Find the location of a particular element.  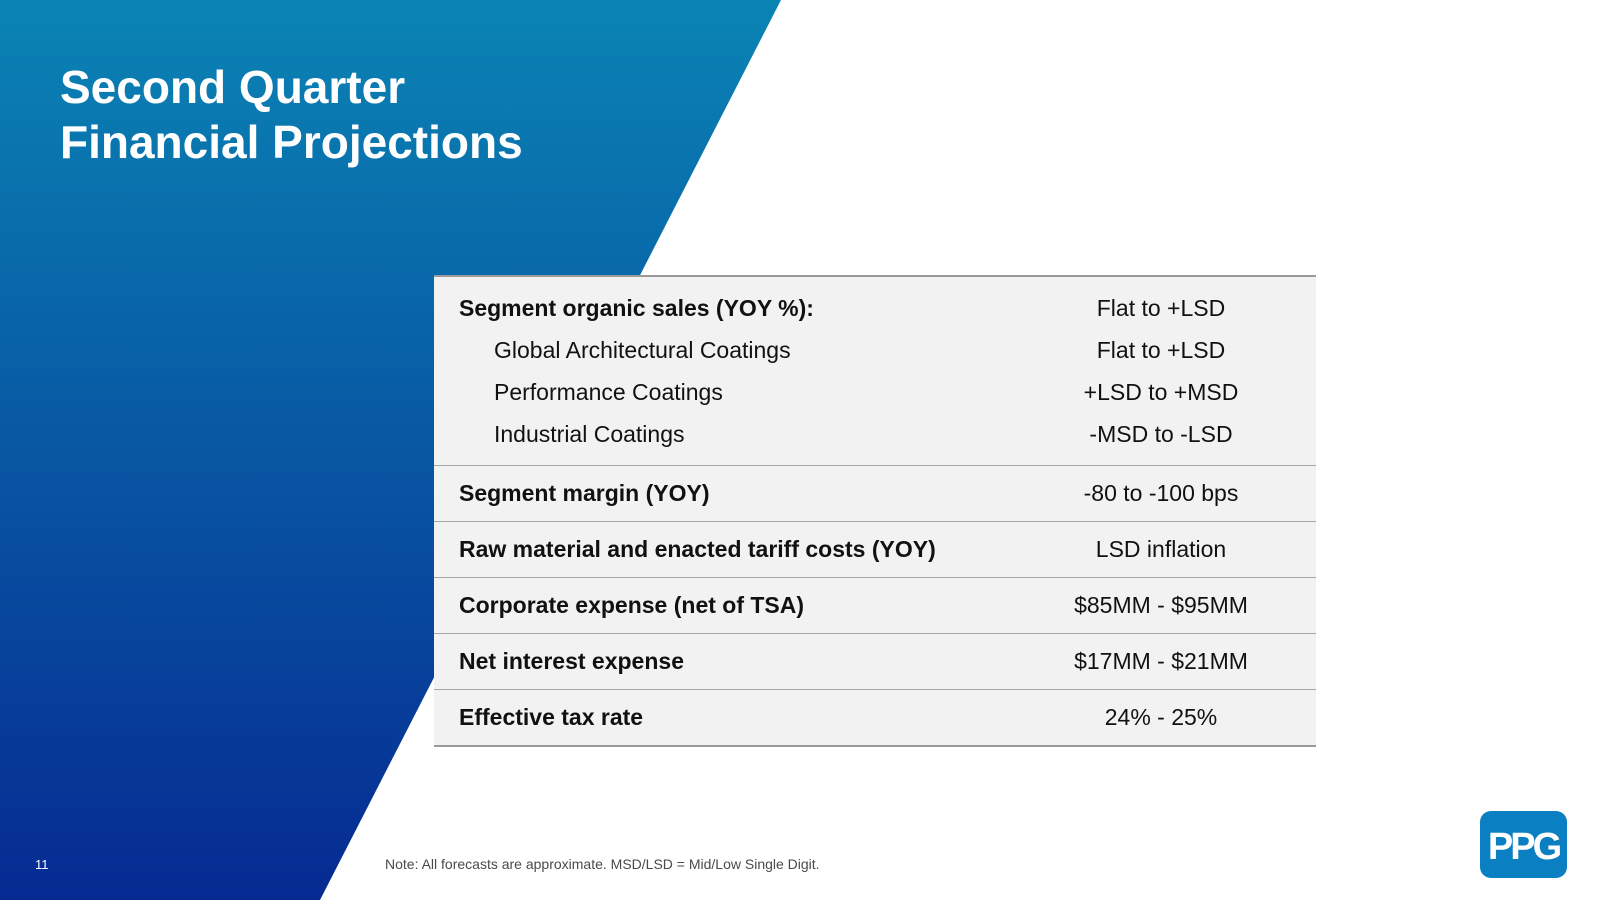

row-value: 24% - 25% is located at coordinates (1161, 718).